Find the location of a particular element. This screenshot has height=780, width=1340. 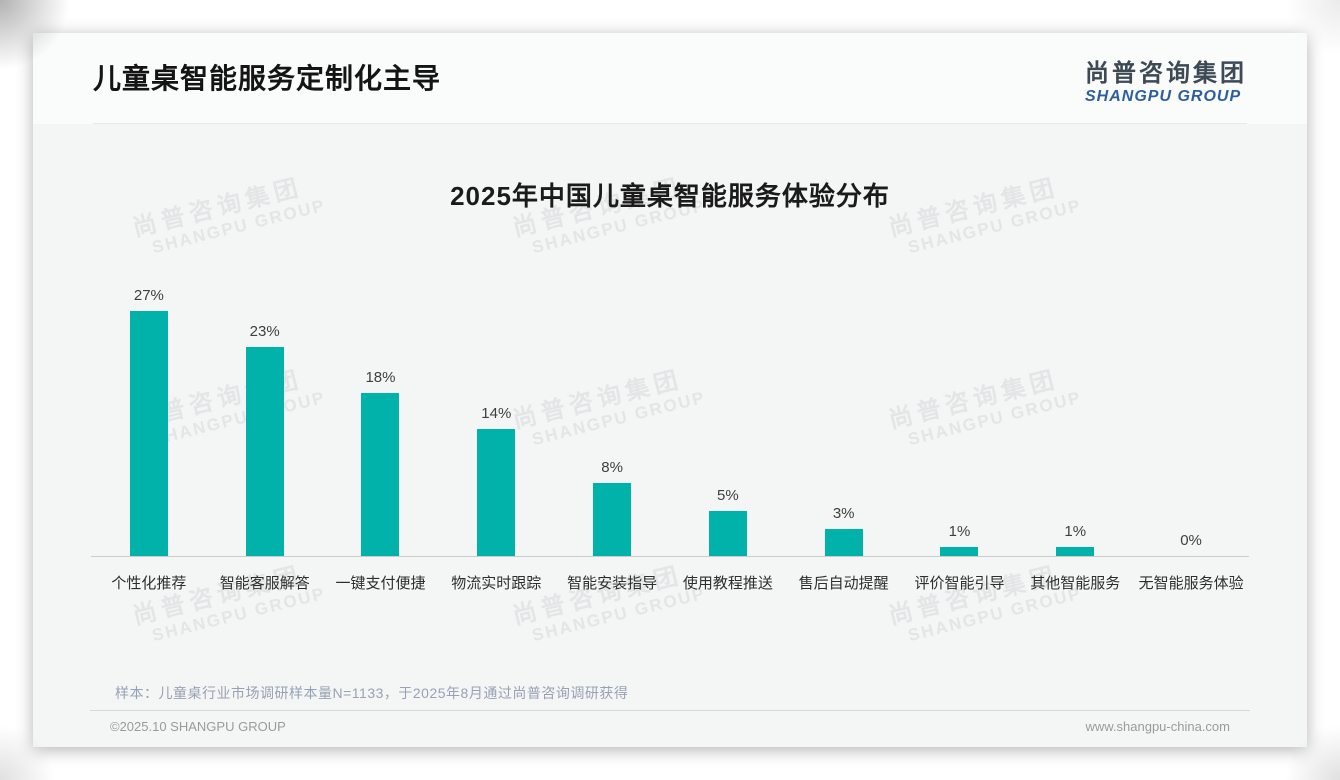

bar-column: 27% is located at coordinates (149, 420).